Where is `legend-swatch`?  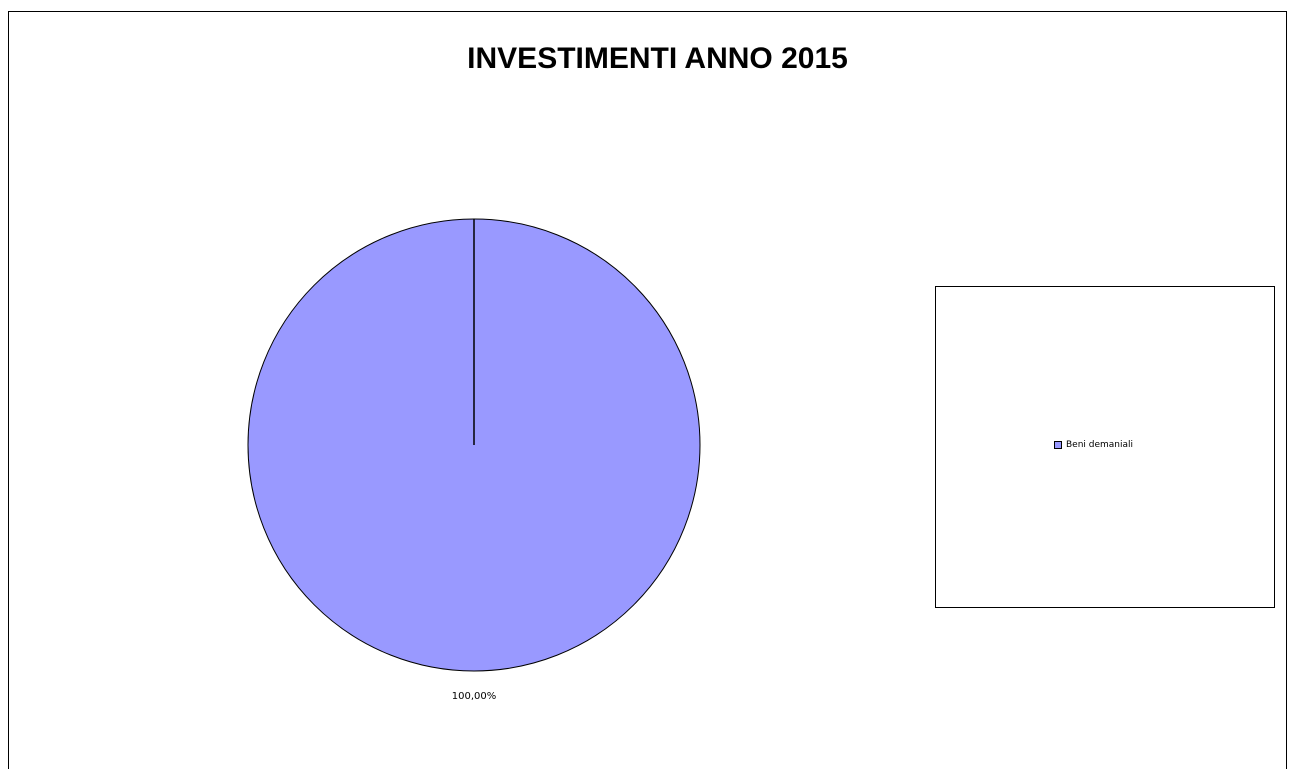 legend-swatch is located at coordinates (1058, 445).